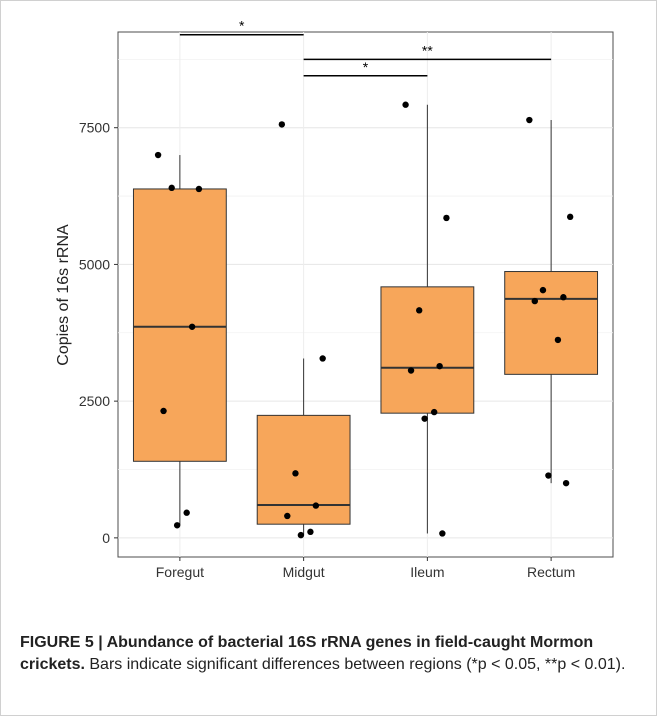 The width and height of the screenshot is (657, 716). I want to click on x-tick-label: Rectum, so click(551, 572).